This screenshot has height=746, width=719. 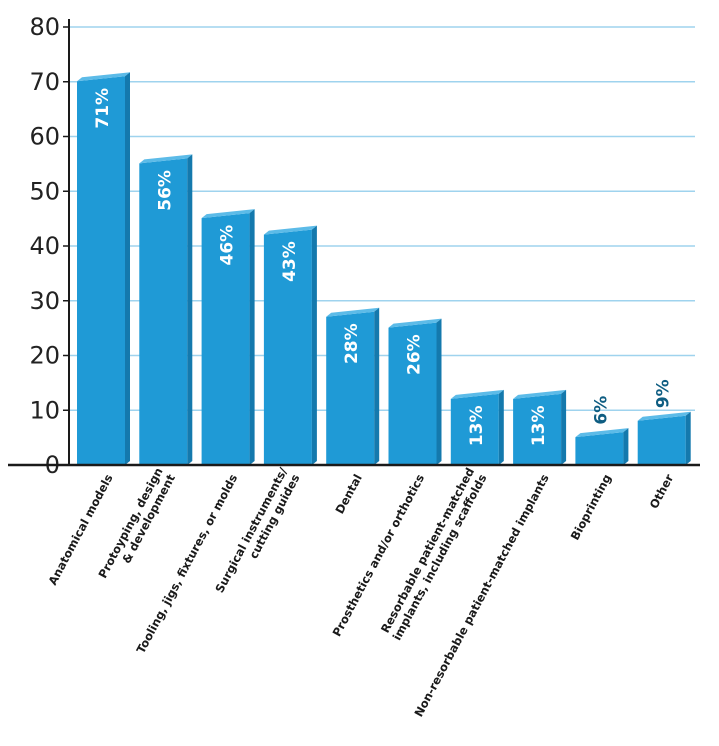 I want to click on data-label: 6%, so click(x=601, y=410).